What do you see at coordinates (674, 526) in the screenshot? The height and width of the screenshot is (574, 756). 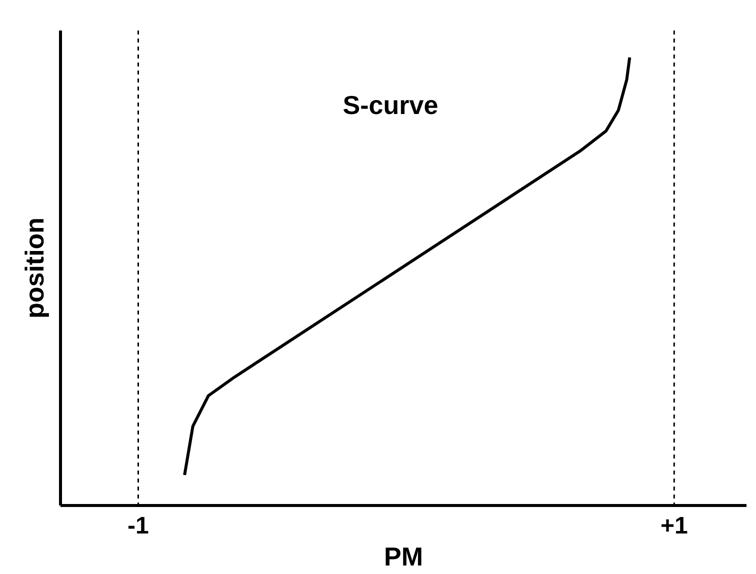 I see `x-tick-label: +1` at bounding box center [674, 526].